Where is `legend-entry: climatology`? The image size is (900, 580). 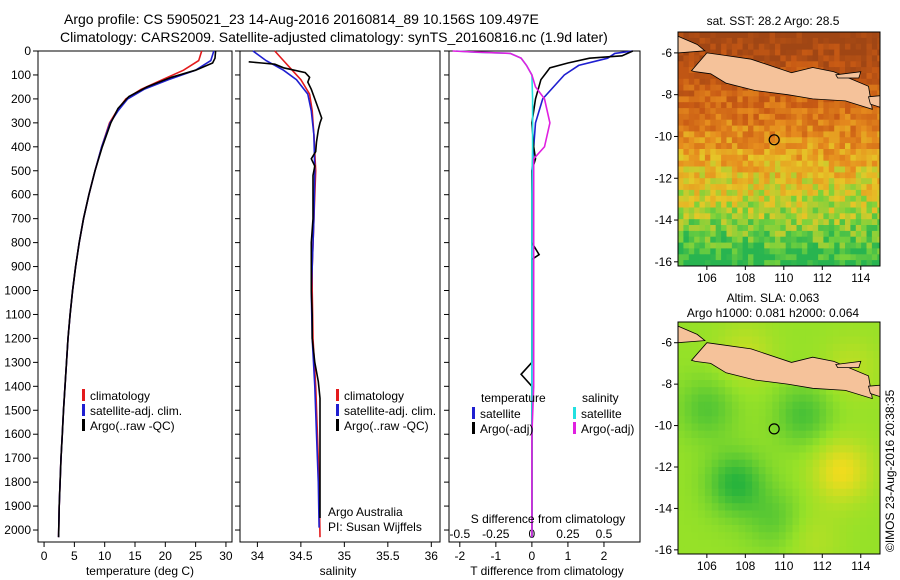
legend-entry: climatology is located at coordinates (120, 396).